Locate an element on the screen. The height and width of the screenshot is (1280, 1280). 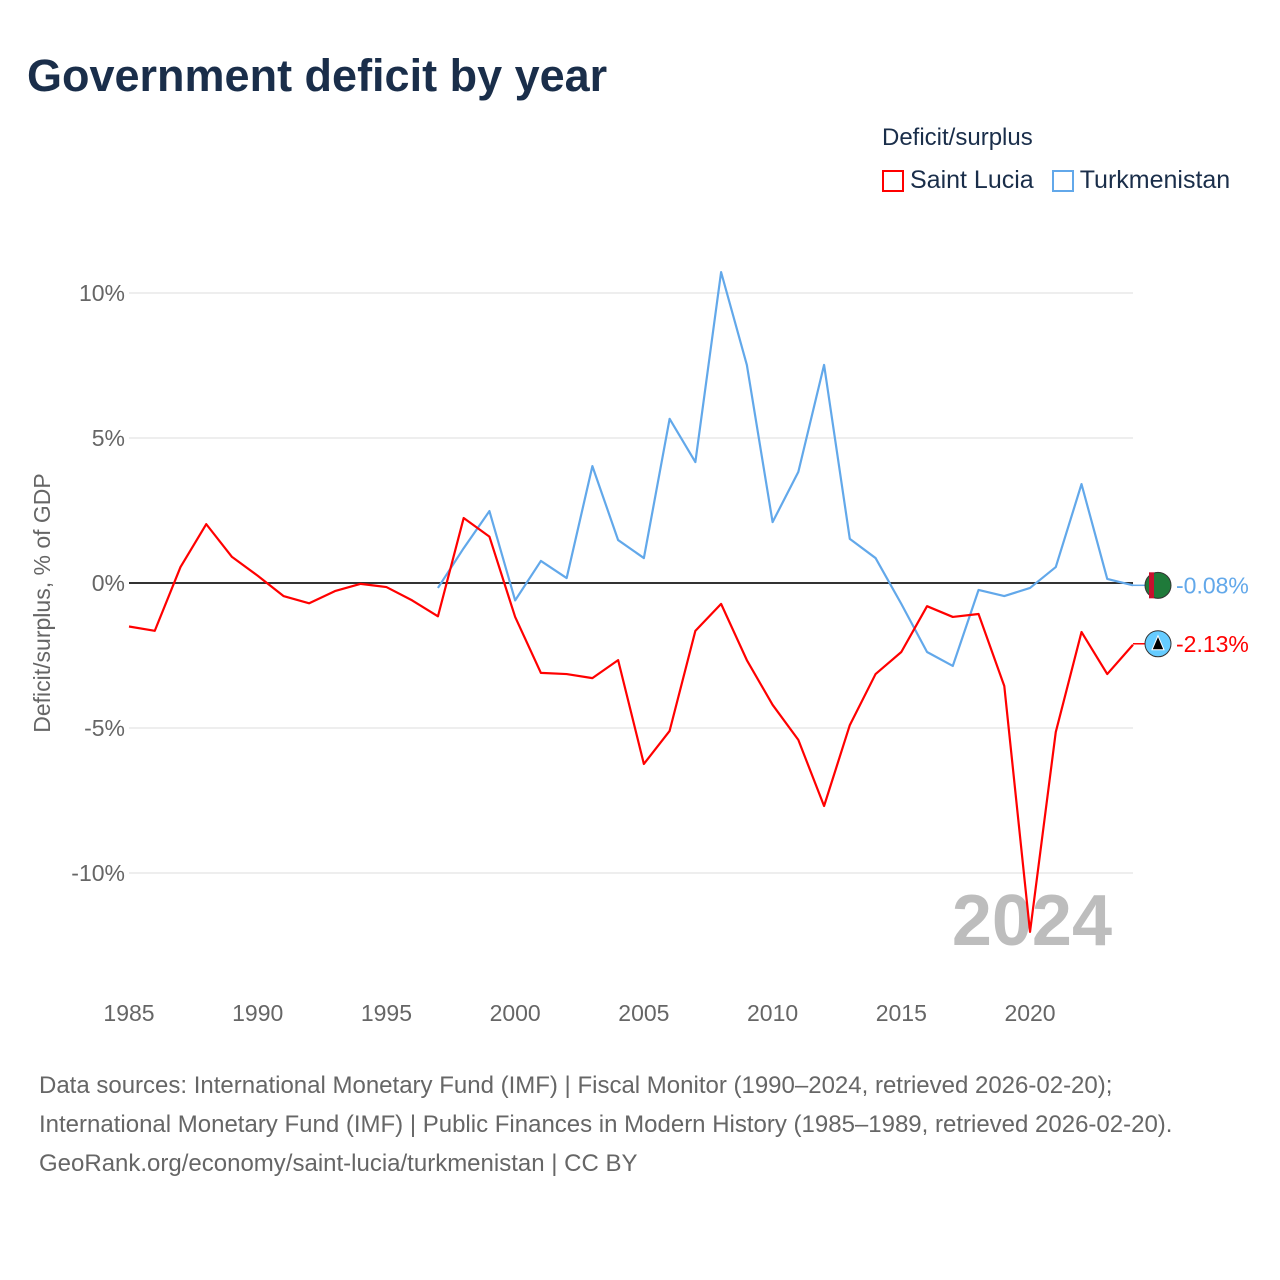
legend-label: Saint Lucia is located at coordinates (972, 180).